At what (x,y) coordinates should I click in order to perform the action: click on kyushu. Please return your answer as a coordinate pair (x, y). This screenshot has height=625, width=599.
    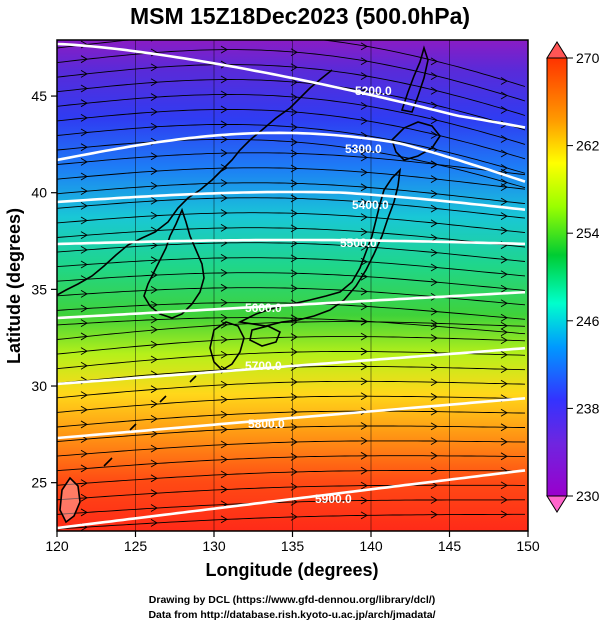
    Looking at the image, I should click on (227, 346).